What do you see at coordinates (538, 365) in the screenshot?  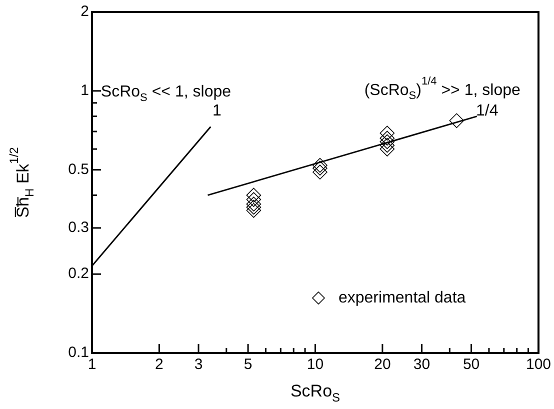 I see `x-tick-label: 100` at bounding box center [538, 365].